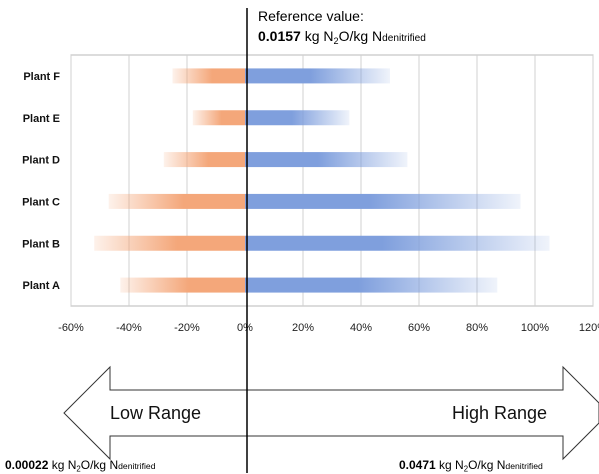 The width and height of the screenshot is (599, 474). Describe the element at coordinates (487, 465) in the screenshot. I see `high-bound-unit-b: O/kg N` at that location.